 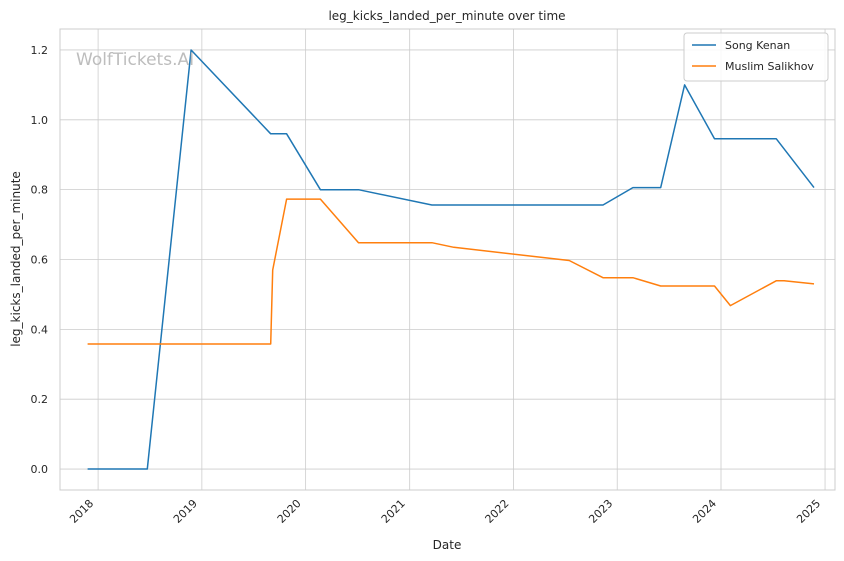 I want to click on legend: Song Kenan Muslim Salikhov, so click(x=756, y=57).